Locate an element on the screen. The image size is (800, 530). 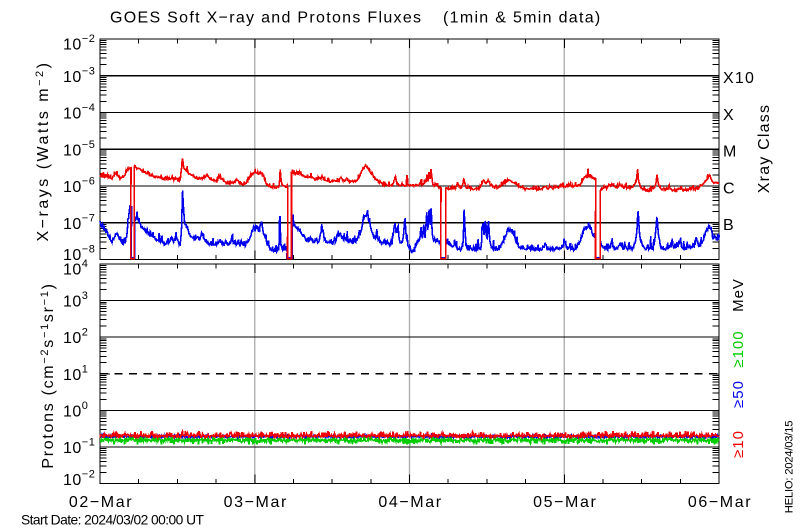
svg-text: 10⁴ is located at coordinates (75, 268).